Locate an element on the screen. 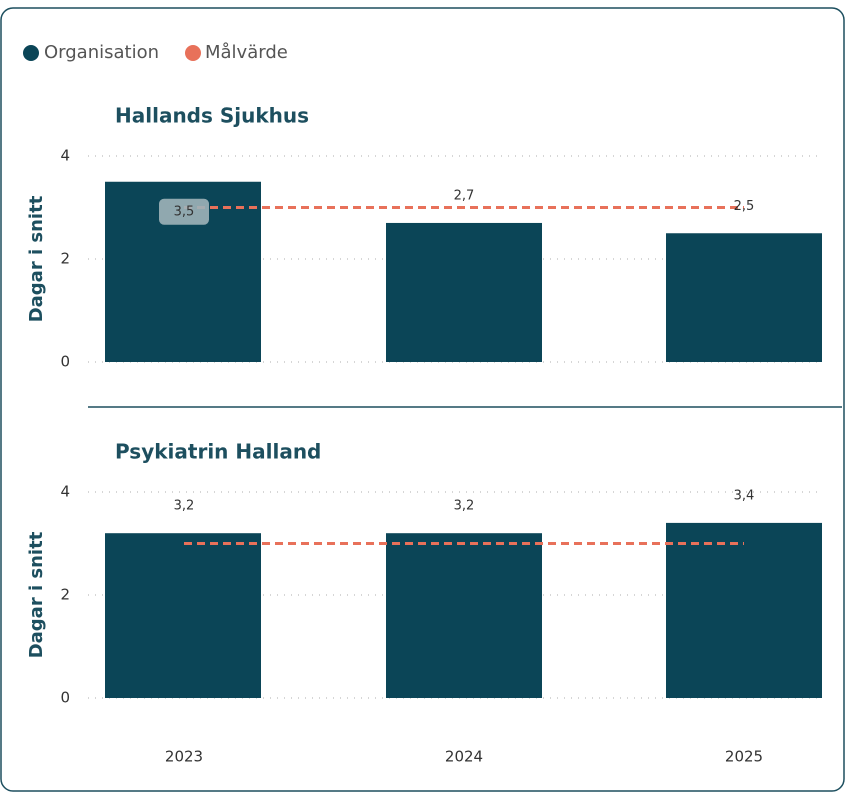  data-label: 2,5 is located at coordinates (744, 206).